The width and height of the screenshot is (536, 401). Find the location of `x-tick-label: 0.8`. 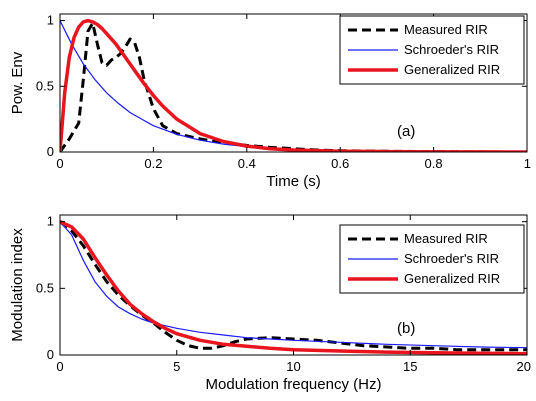

x-tick-label: 0.8 is located at coordinates (434, 163).